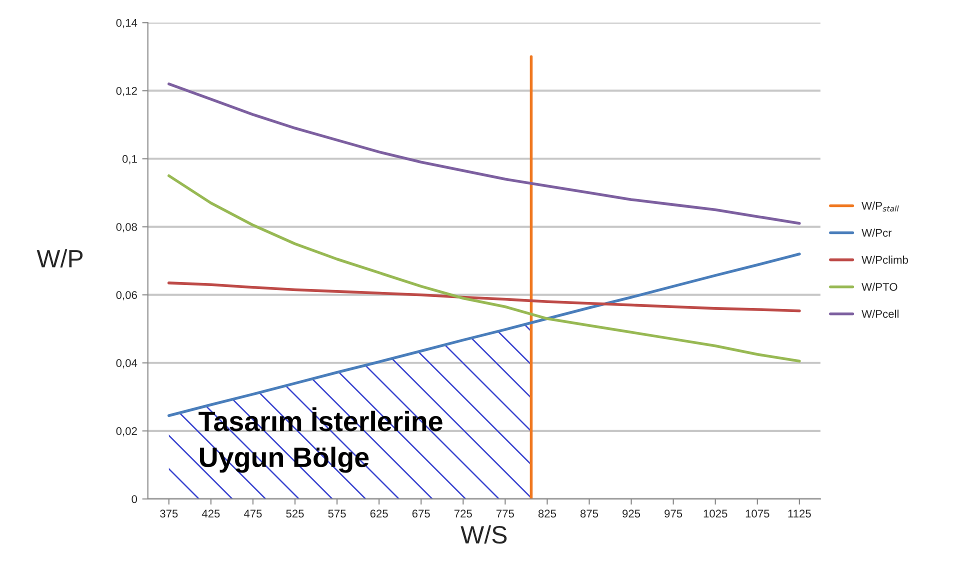 The height and width of the screenshot is (567, 954). Describe the element at coordinates (253, 514) in the screenshot. I see `x-tick-label: 475` at that location.